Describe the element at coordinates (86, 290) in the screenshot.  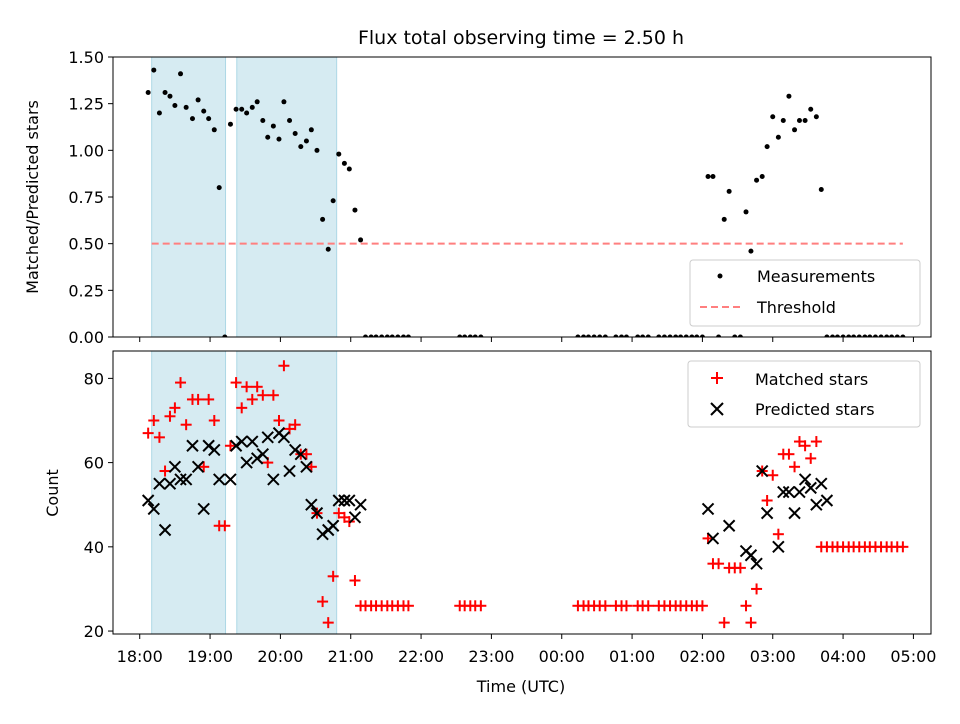
I see `top-y-tick-label-1: 0.25` at that location.